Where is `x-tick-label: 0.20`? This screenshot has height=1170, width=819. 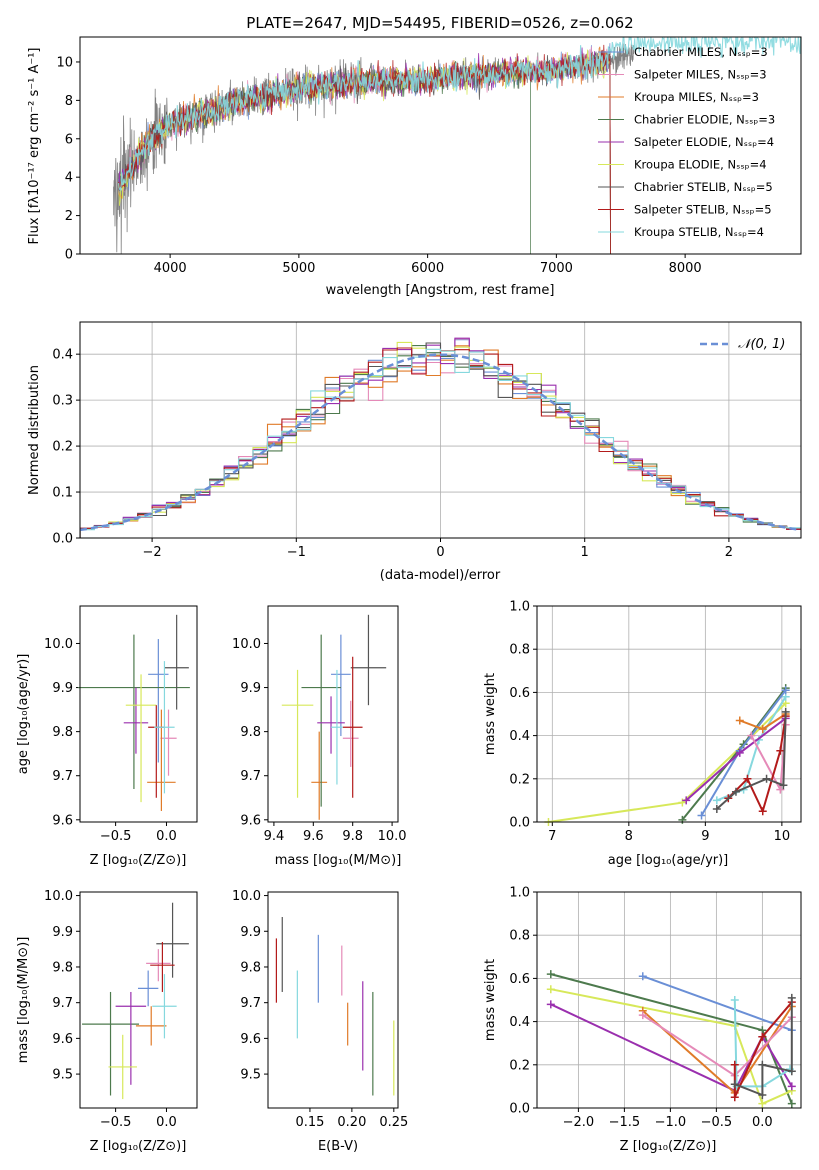
x-tick-label: 0.20 is located at coordinates (351, 1122).